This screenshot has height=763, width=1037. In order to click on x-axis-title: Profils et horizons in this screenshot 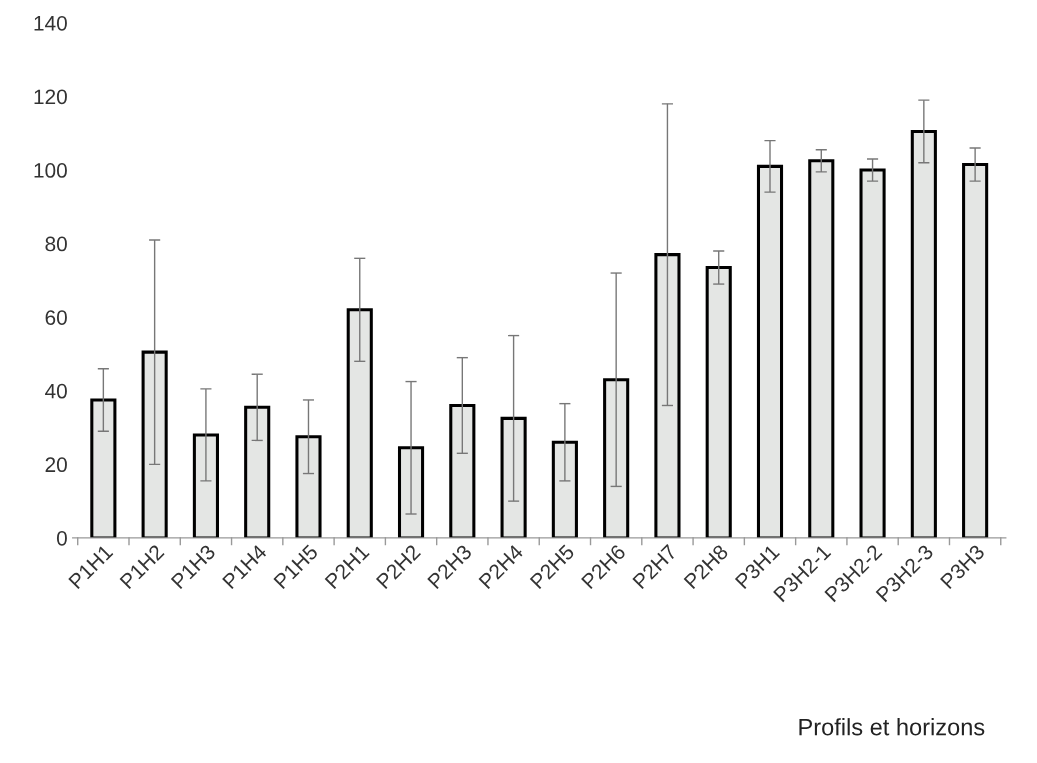, I will do `click(892, 727)`.